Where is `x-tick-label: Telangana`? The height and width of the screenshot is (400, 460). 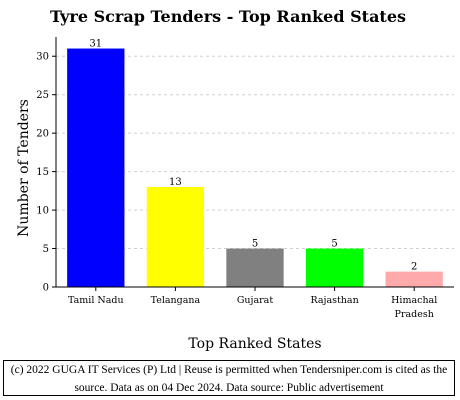 x-tick-label: Telangana is located at coordinates (176, 300).